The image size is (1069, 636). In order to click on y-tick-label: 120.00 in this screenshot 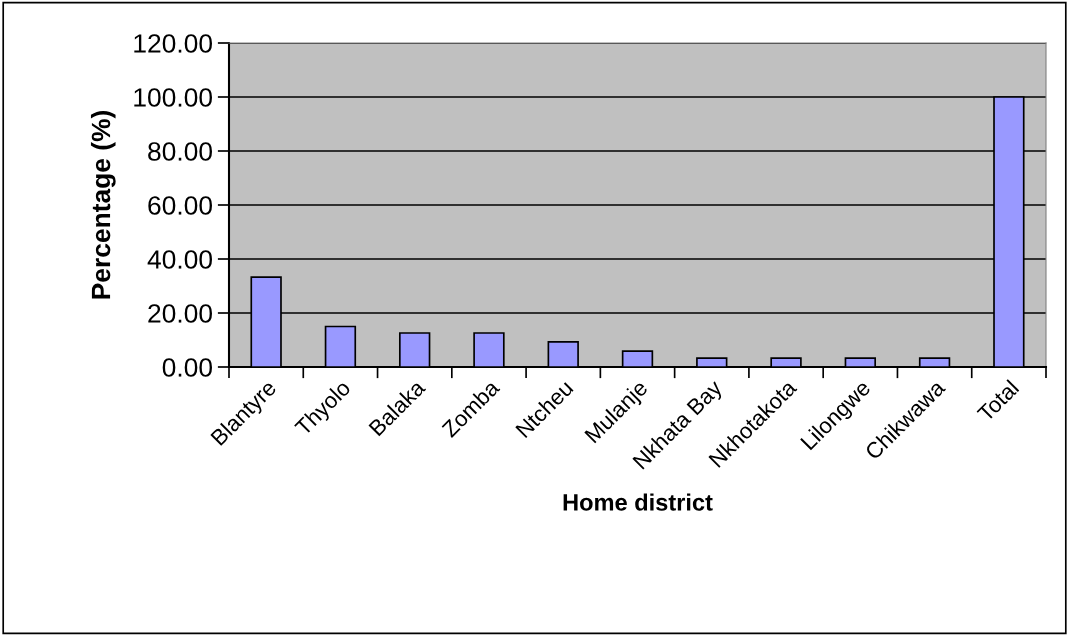, I will do `click(173, 43)`.